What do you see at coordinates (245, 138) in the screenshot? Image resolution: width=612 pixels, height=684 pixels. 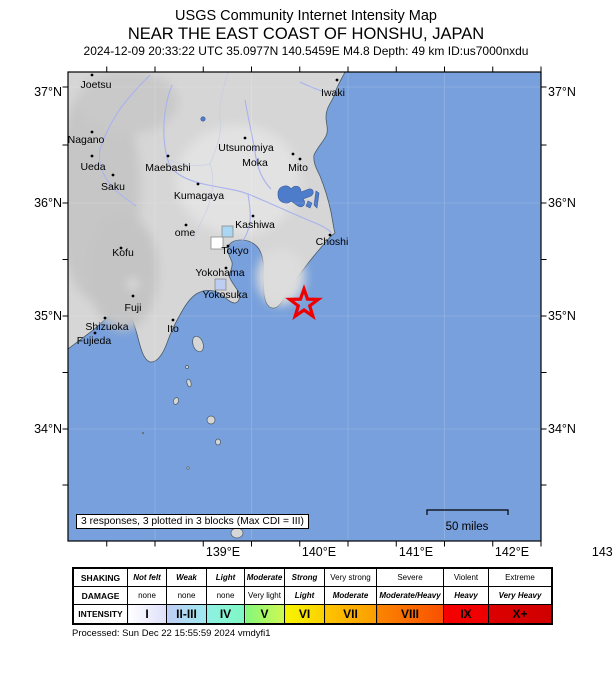 I see `city-dot-utsunomiya` at bounding box center [245, 138].